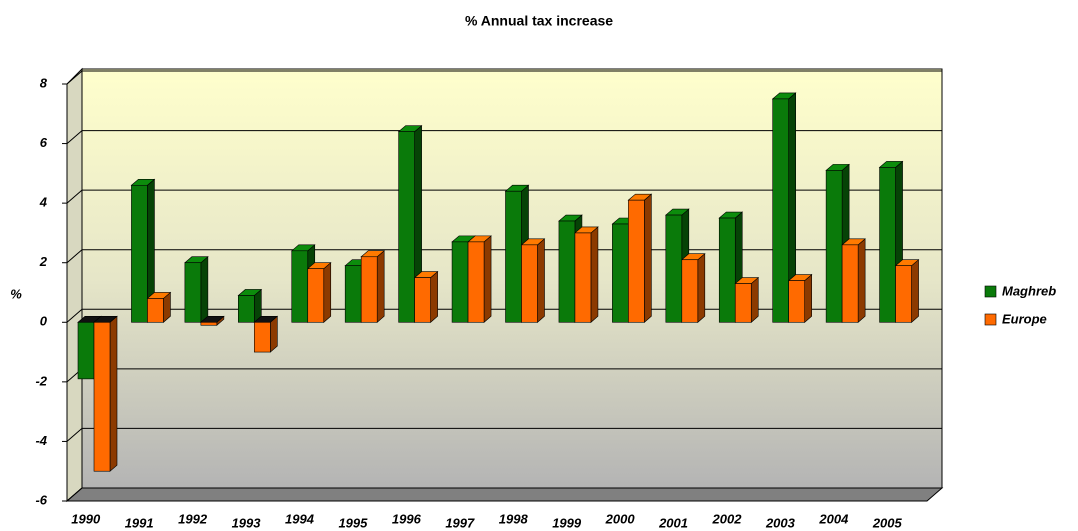  I want to click on x-tick-label: 1993, so click(247, 522).